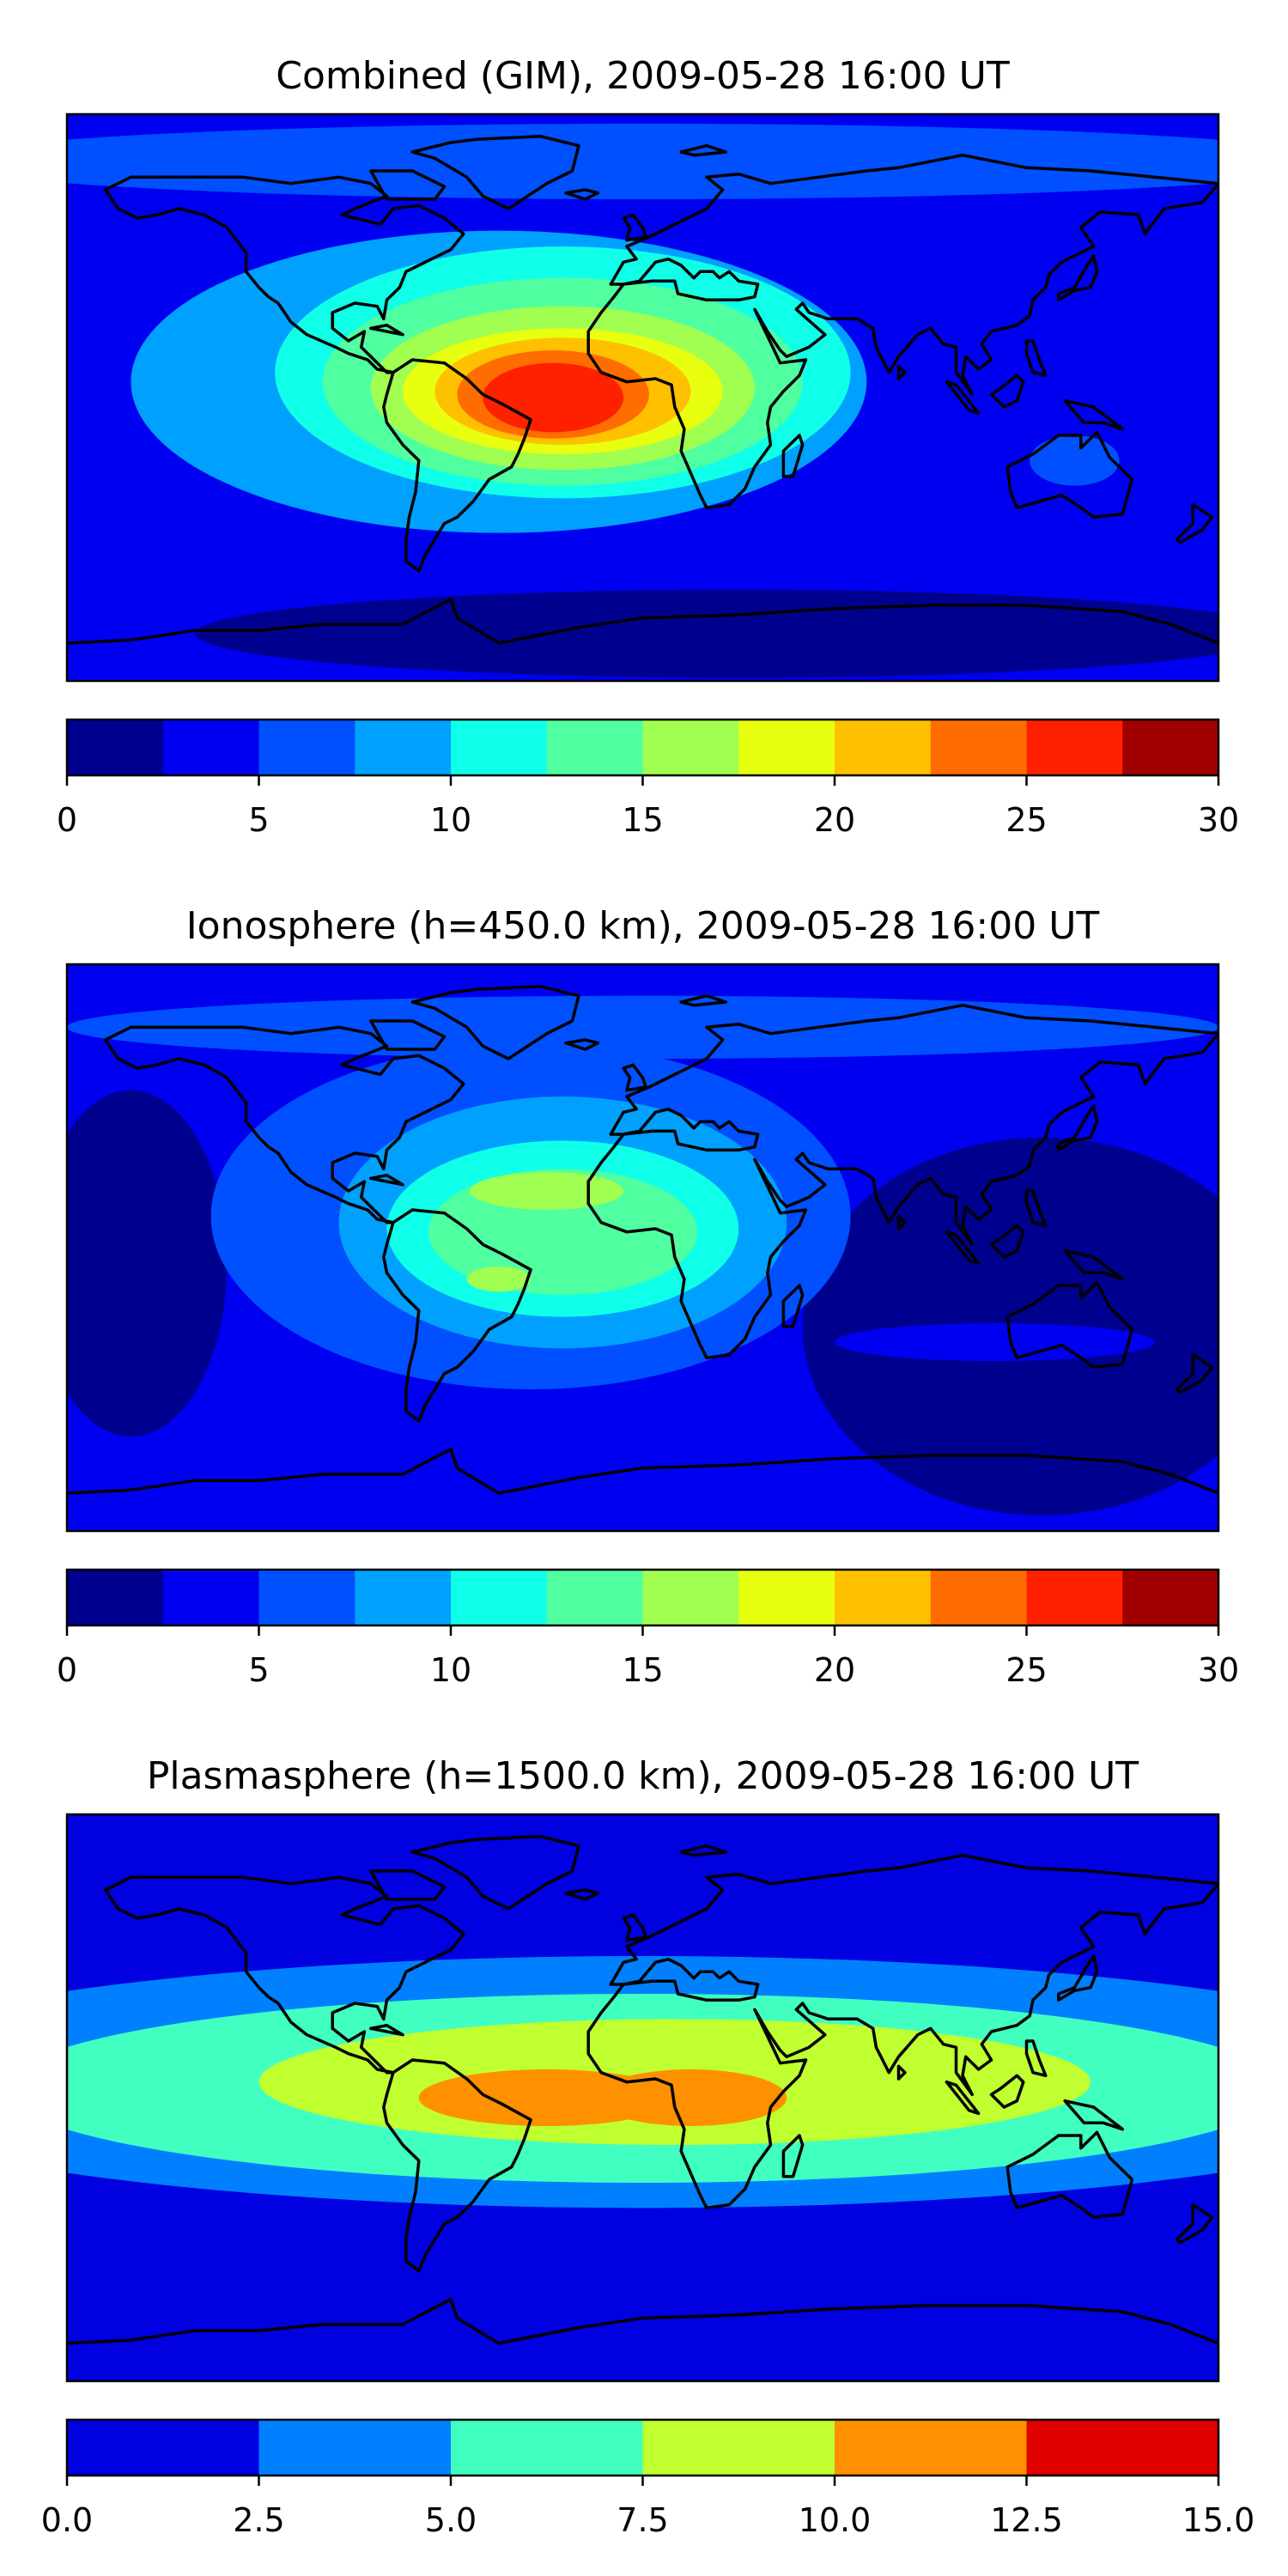 The height and width of the screenshot is (2576, 1288). Describe the element at coordinates (67, 2520) in the screenshot. I see `colorbar-tick-label: 0.0` at that location.